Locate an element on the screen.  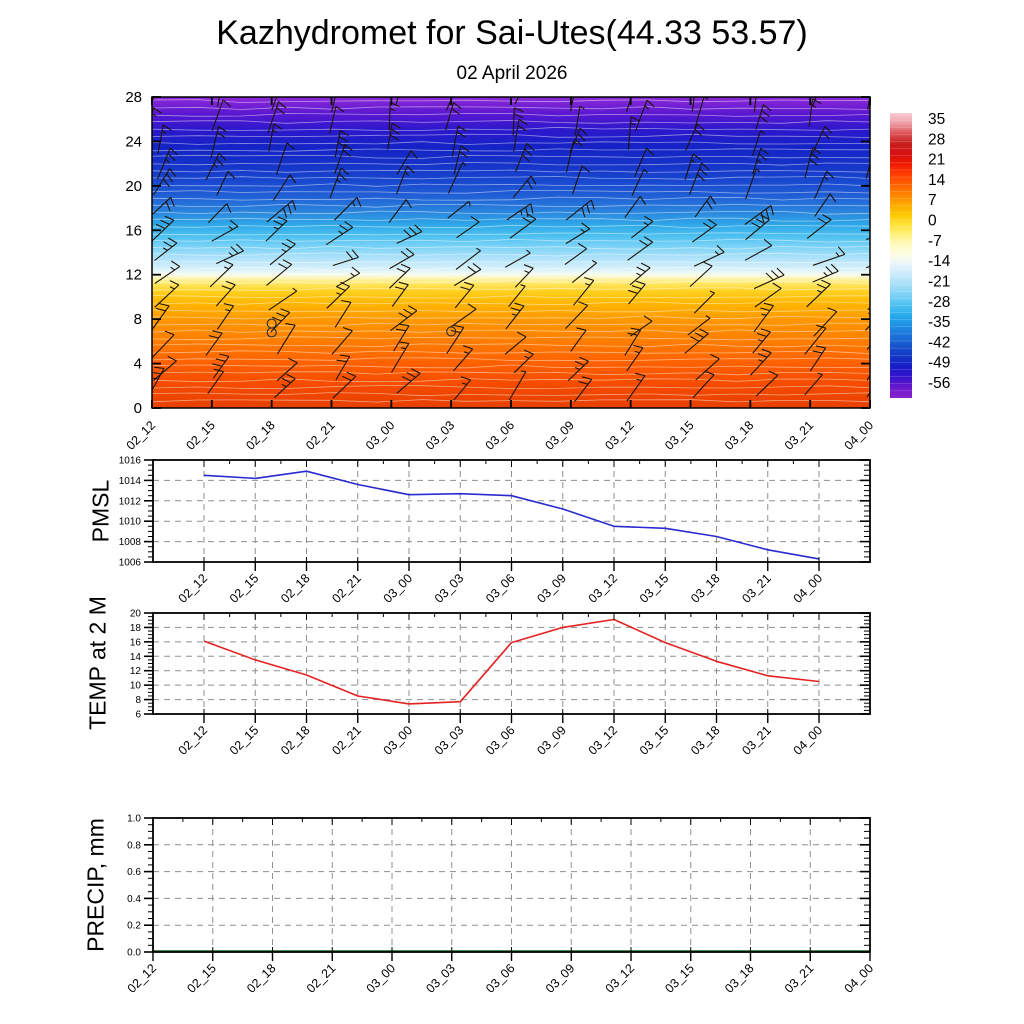
temperature-colorbar: 35 28 21 14 7 0 -7 -14 -21 -28 -35 -42 -49 -56 is located at coordinates (920, 254).